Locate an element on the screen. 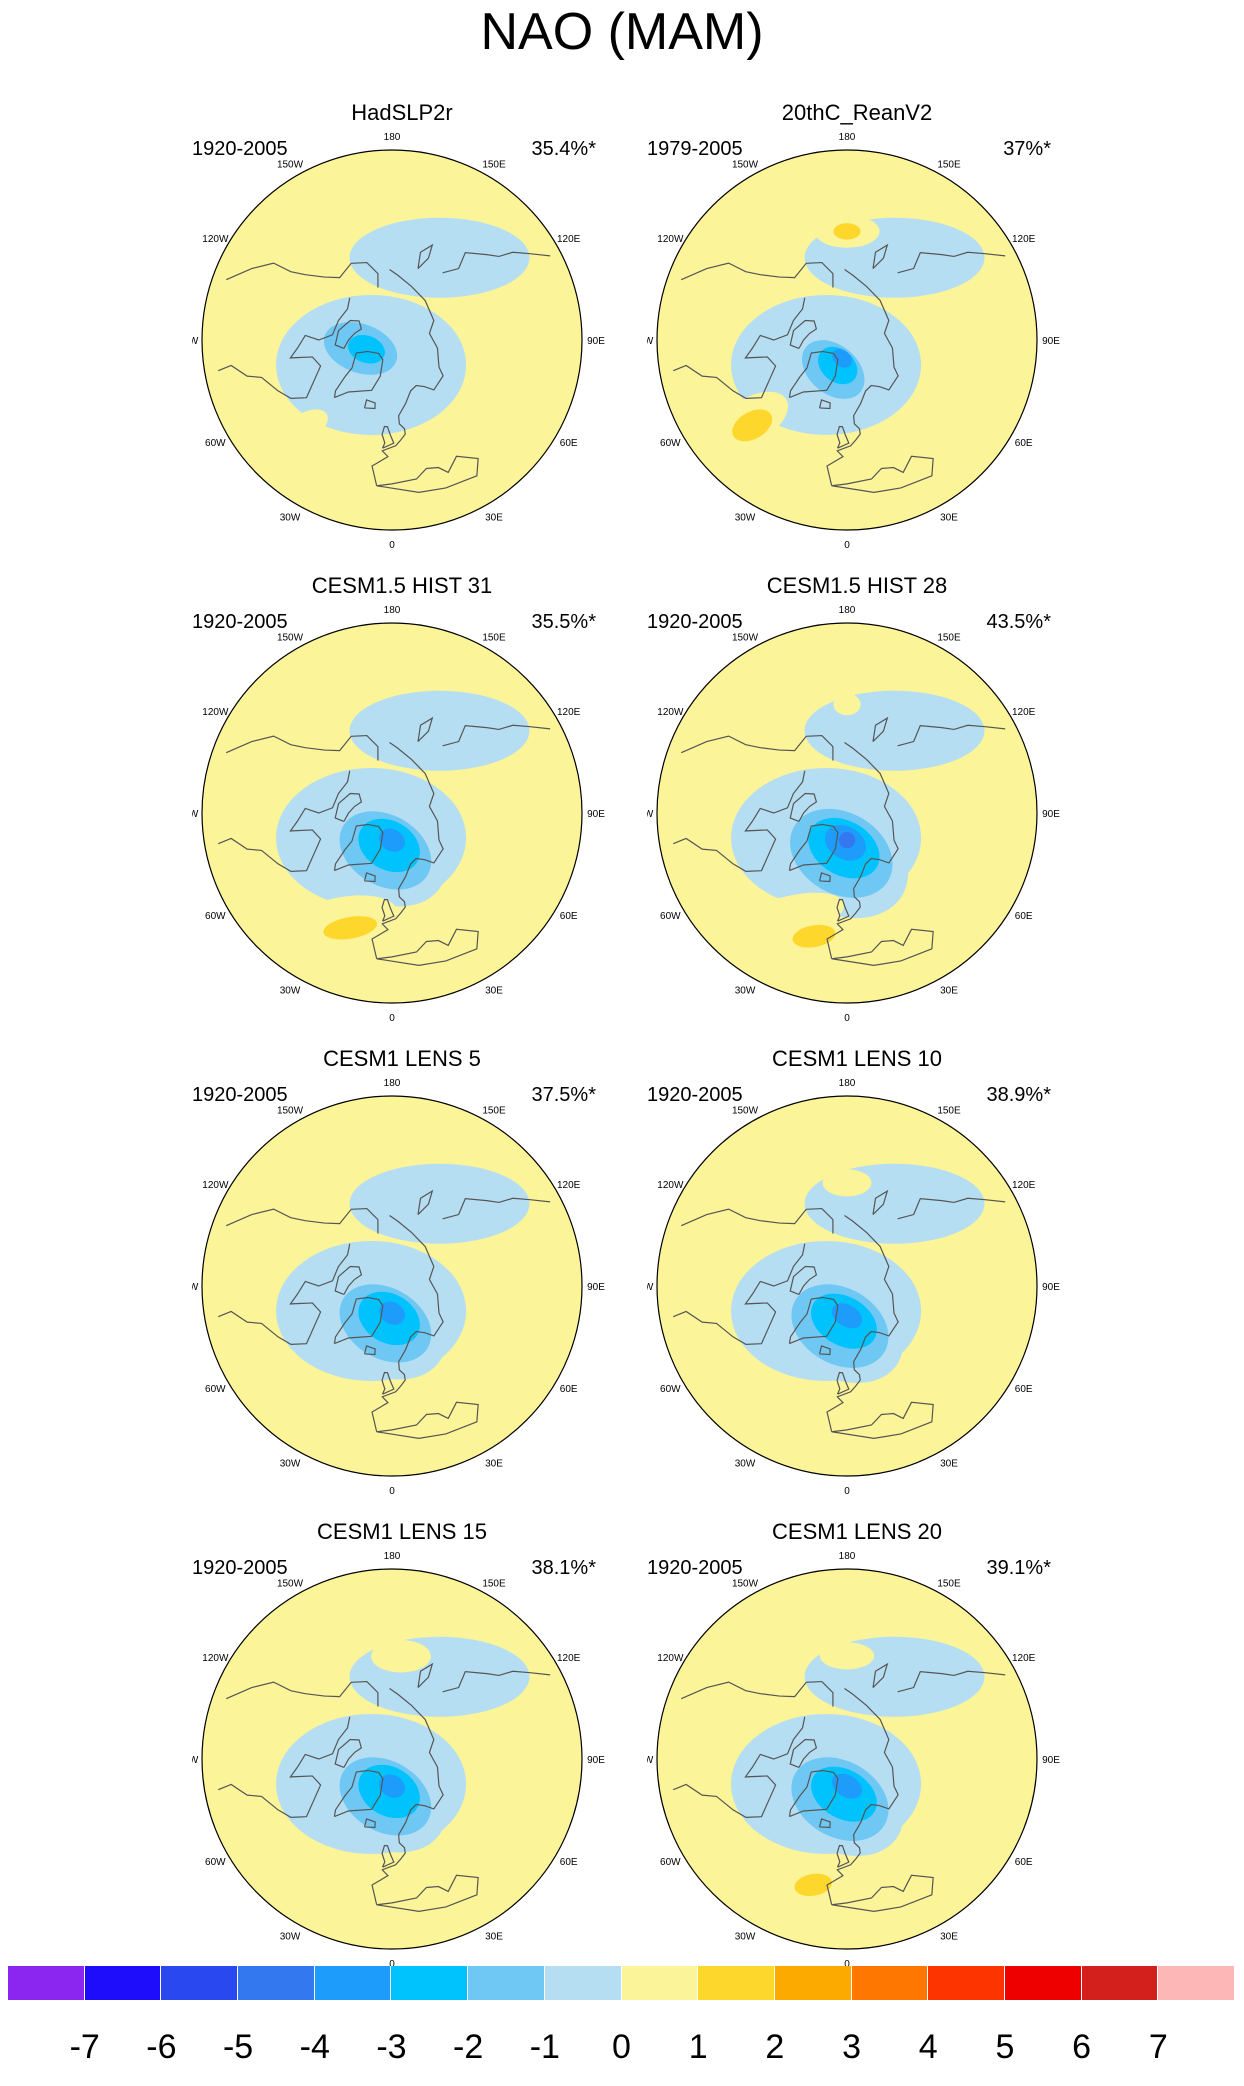 This screenshot has width=1244, height=2086. panel-period: 1920-2005 is located at coordinates (240, 1568).